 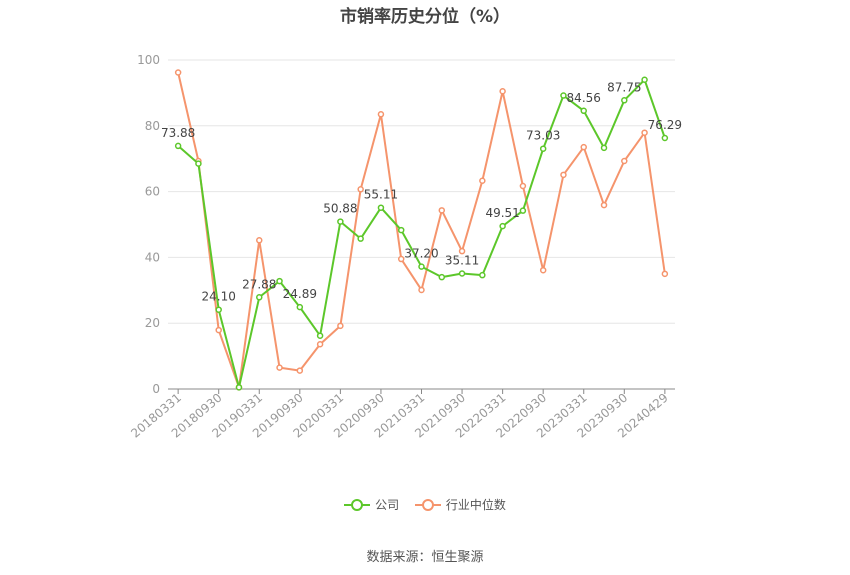 I want to click on legend-item-industry-median: 行业中位数, so click(x=460, y=504).